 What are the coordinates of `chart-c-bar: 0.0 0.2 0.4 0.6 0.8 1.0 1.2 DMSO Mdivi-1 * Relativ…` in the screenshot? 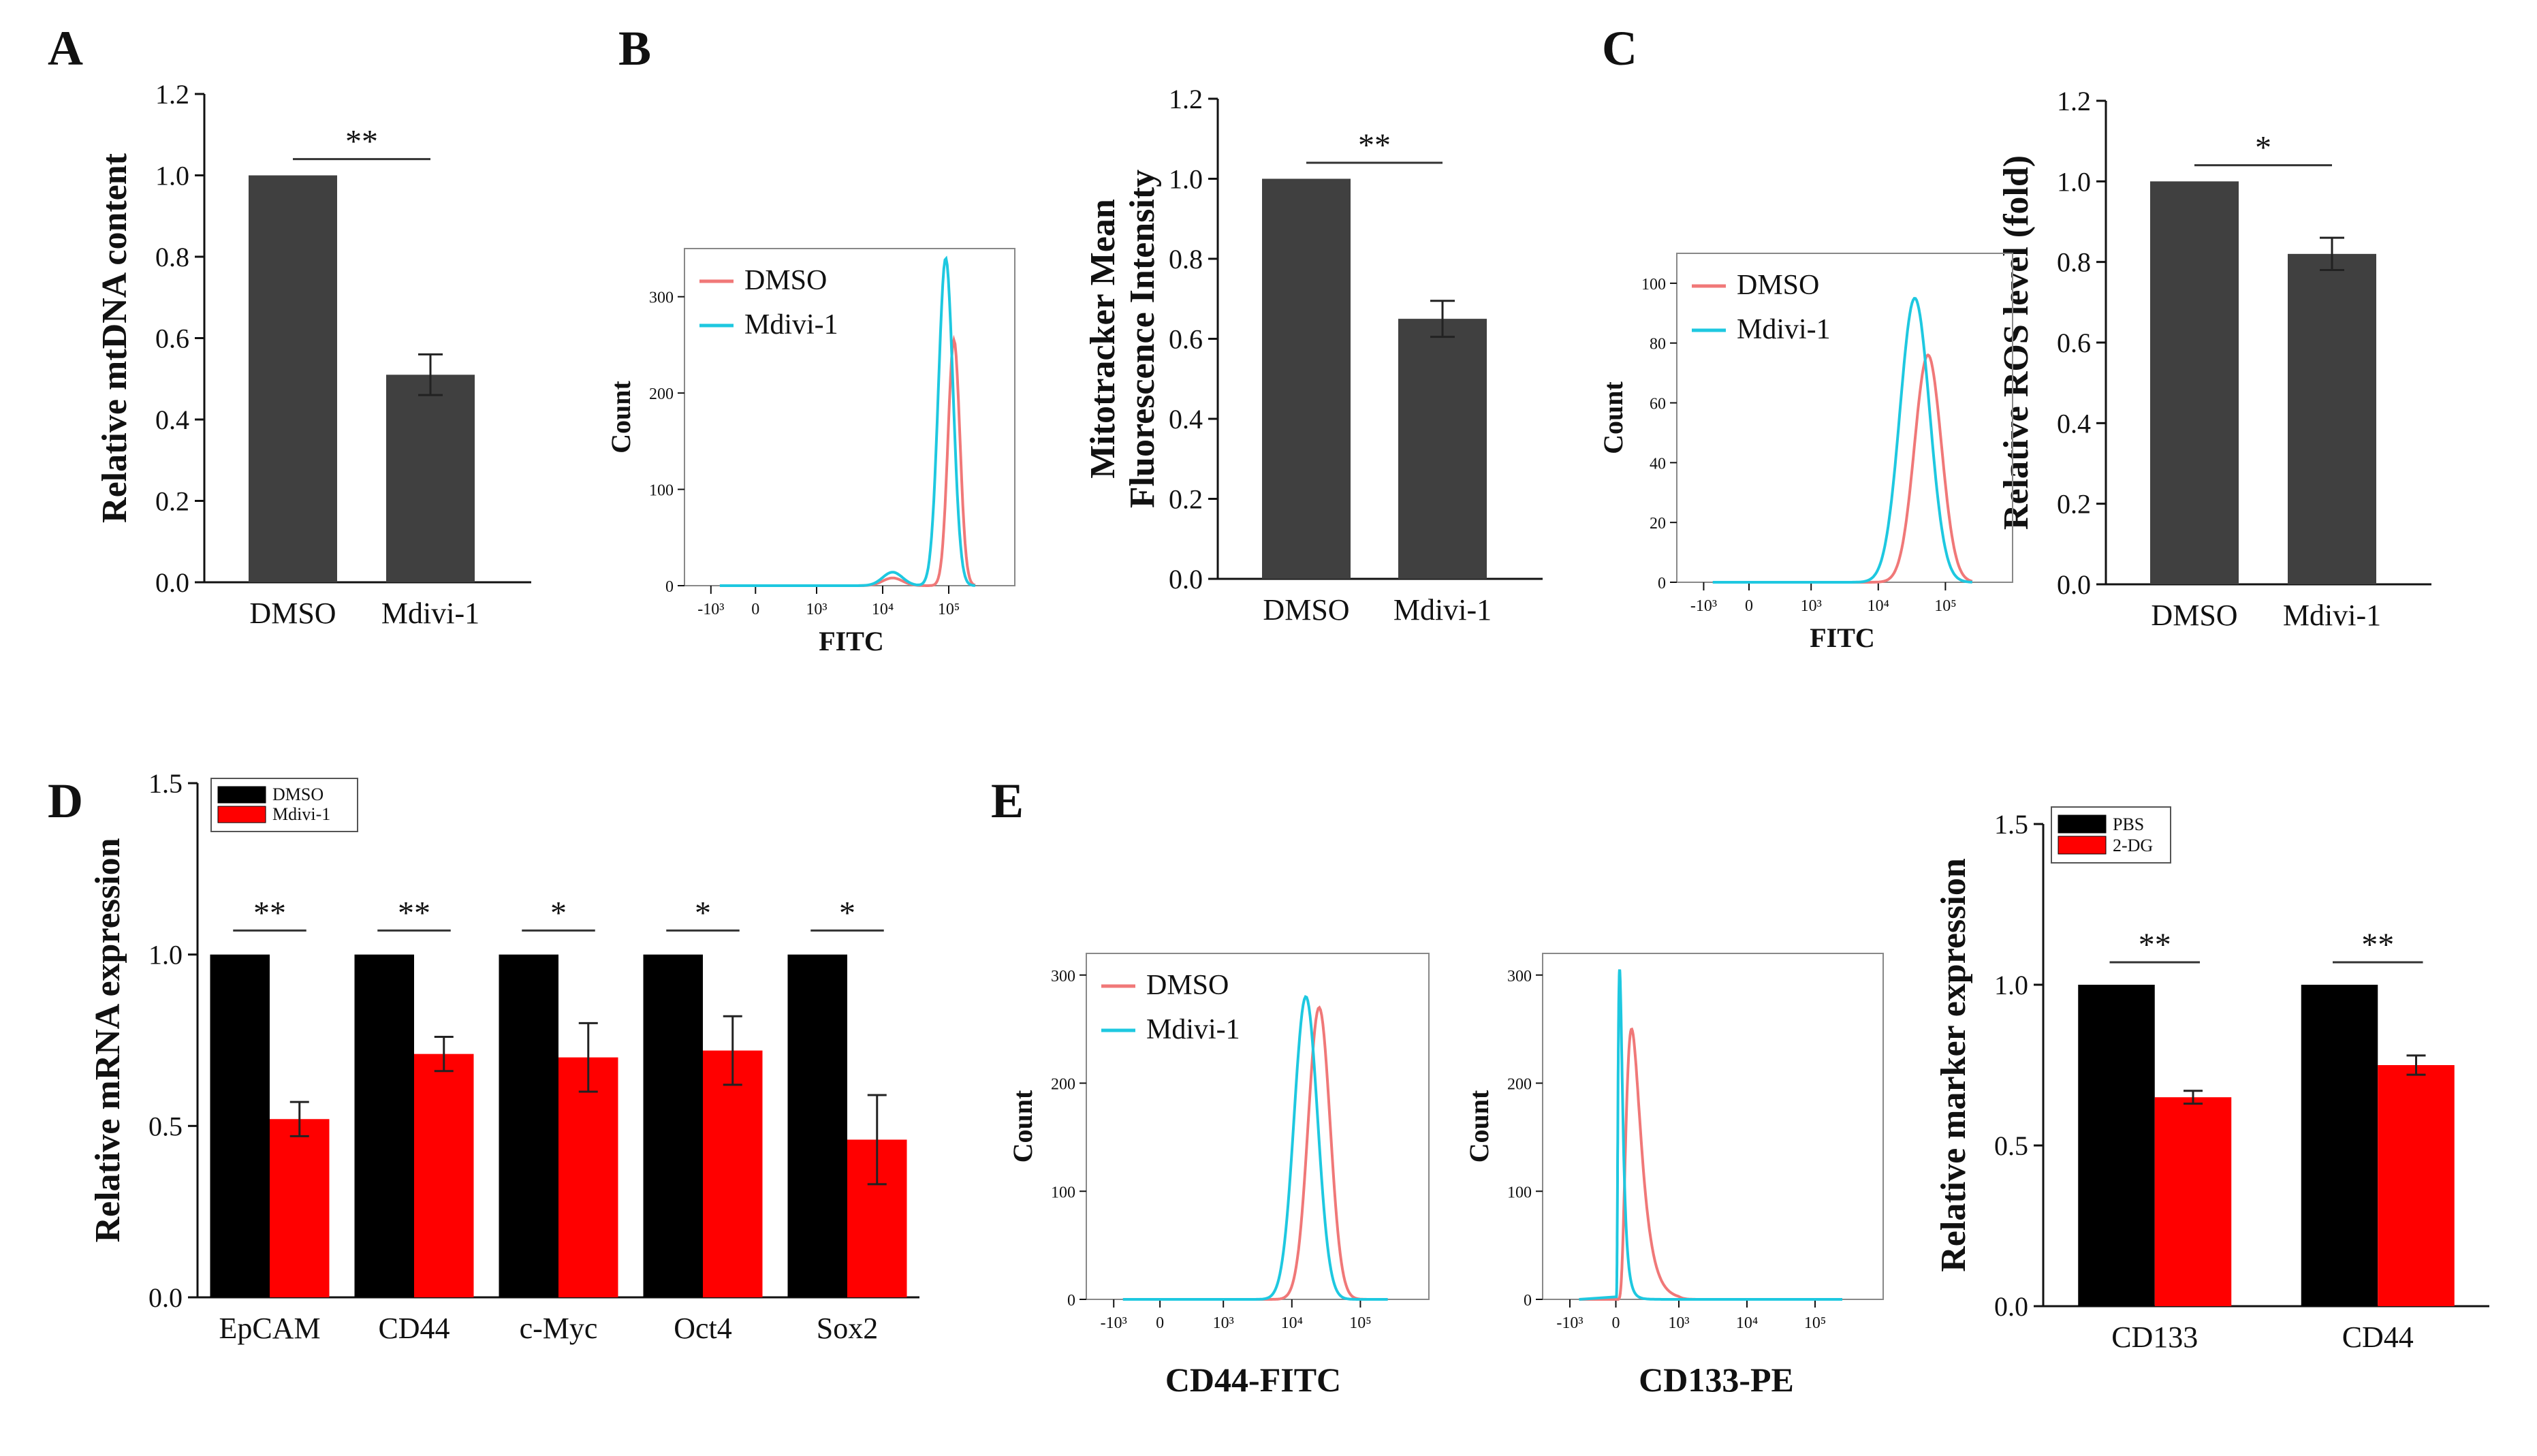 It's located at (2214, 359).